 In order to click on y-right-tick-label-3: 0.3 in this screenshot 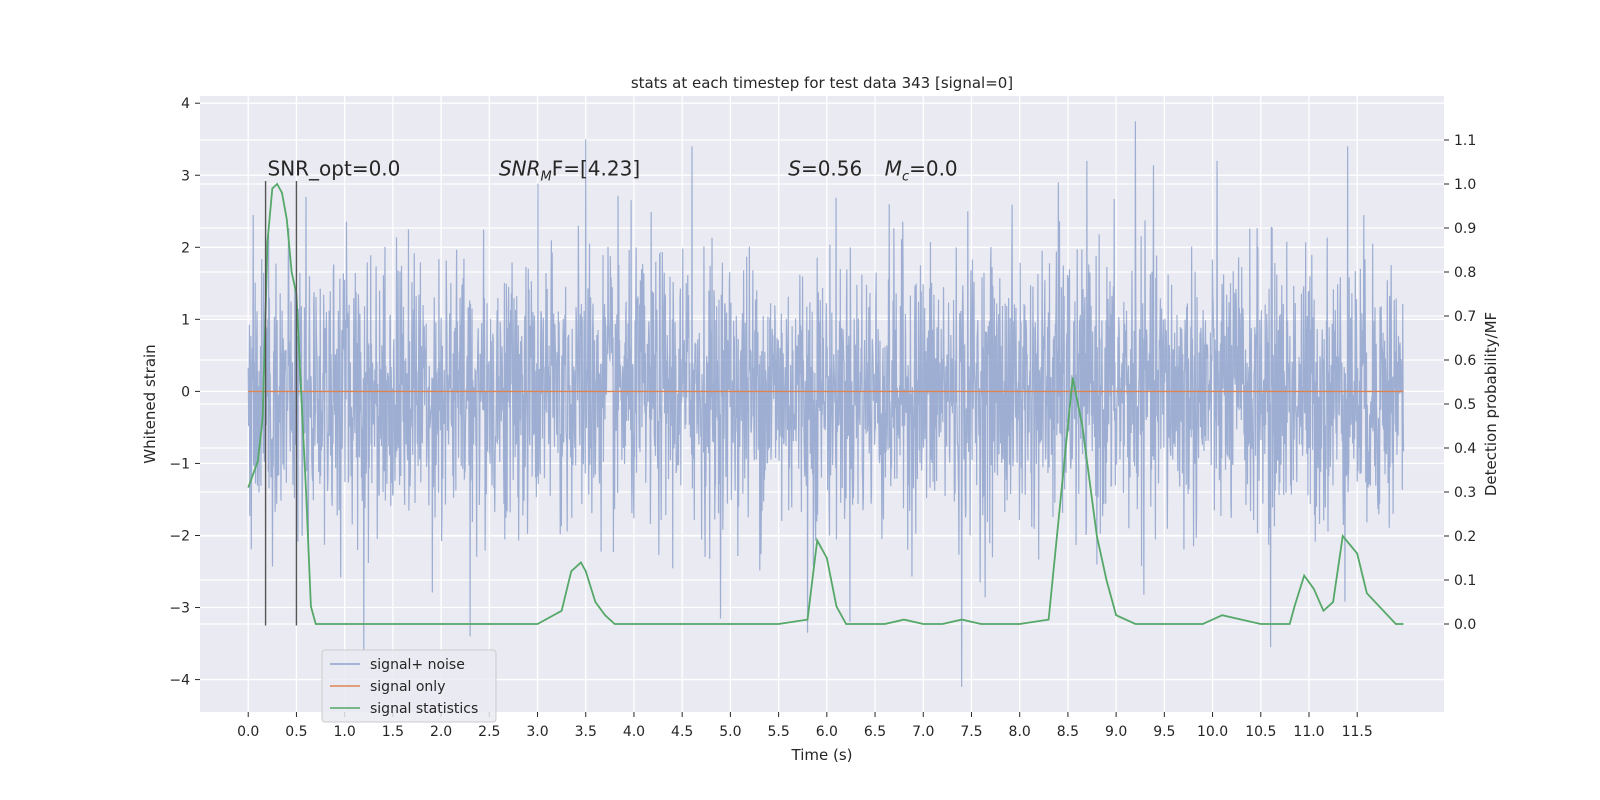, I will do `click(1465, 493)`.